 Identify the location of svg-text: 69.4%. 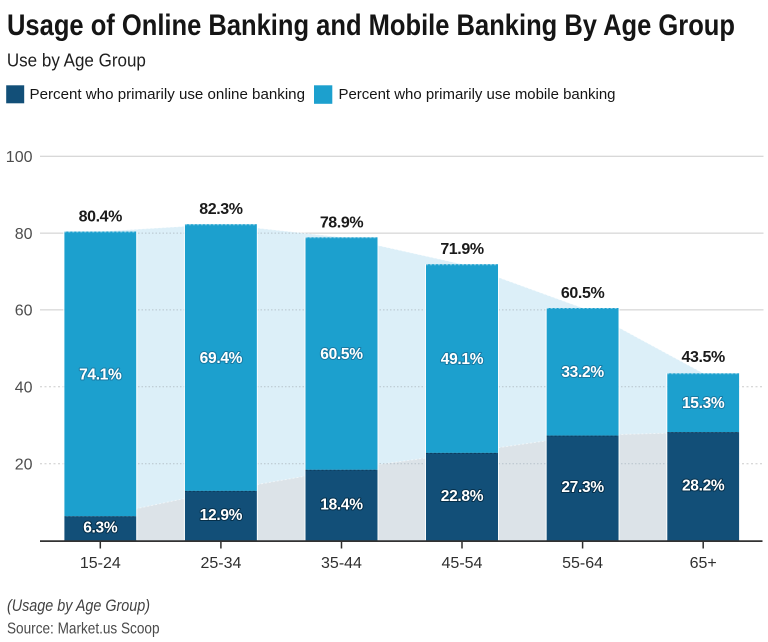
(221, 358).